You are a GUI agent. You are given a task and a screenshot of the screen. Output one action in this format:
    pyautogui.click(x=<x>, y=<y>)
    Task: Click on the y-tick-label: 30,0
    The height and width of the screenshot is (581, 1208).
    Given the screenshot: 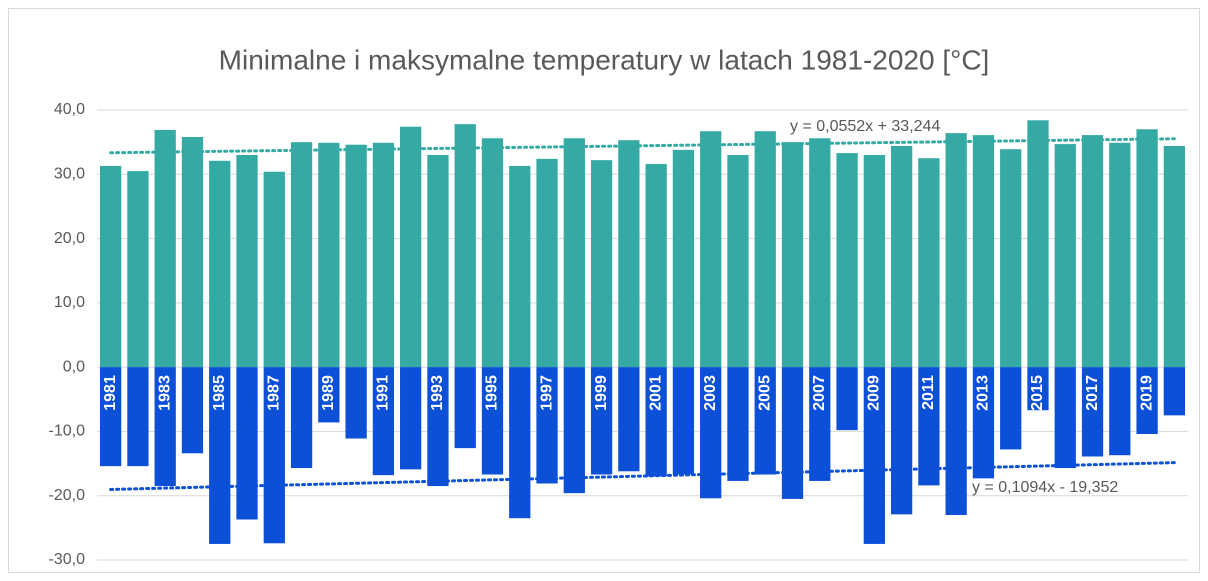 What is the action you would take?
    pyautogui.click(x=69, y=174)
    